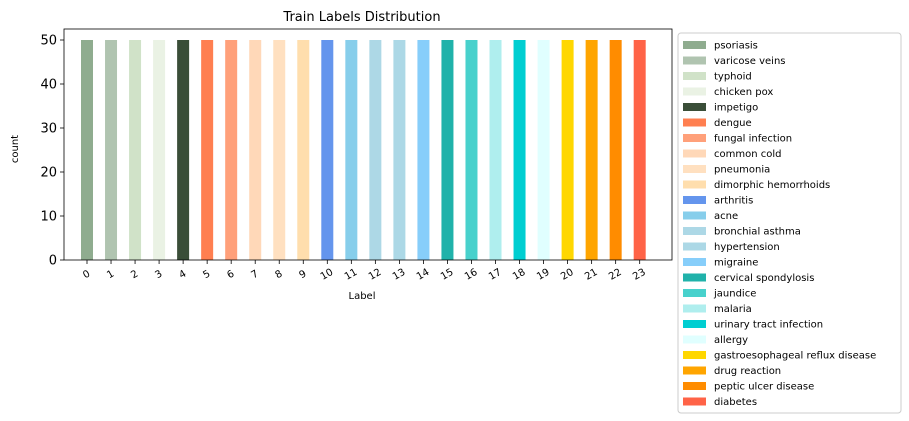  Describe the element at coordinates (764, 278) in the screenshot. I see `legend-entry: cervical spondylosis` at that location.